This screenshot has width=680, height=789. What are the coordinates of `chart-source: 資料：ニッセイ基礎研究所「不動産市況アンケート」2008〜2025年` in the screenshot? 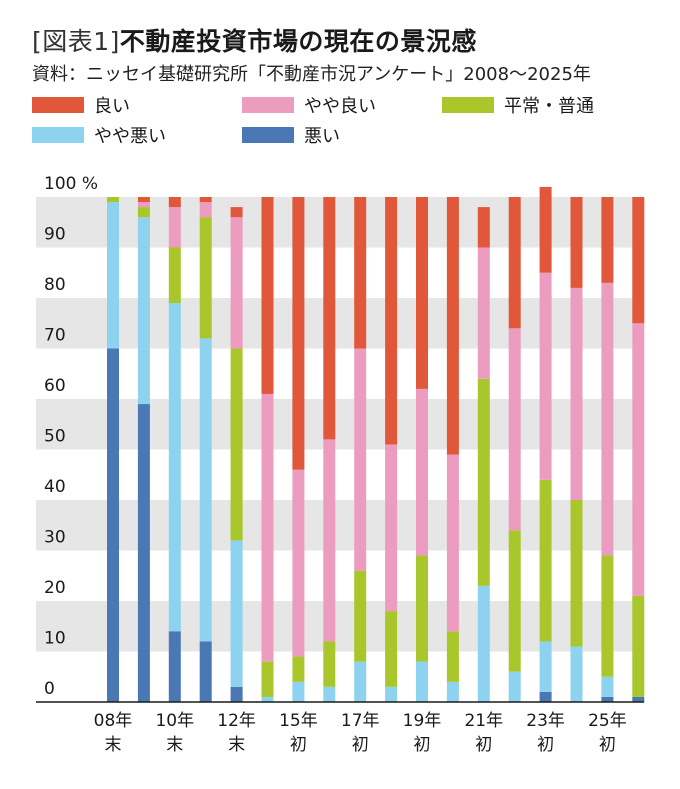 It's located at (311, 74).